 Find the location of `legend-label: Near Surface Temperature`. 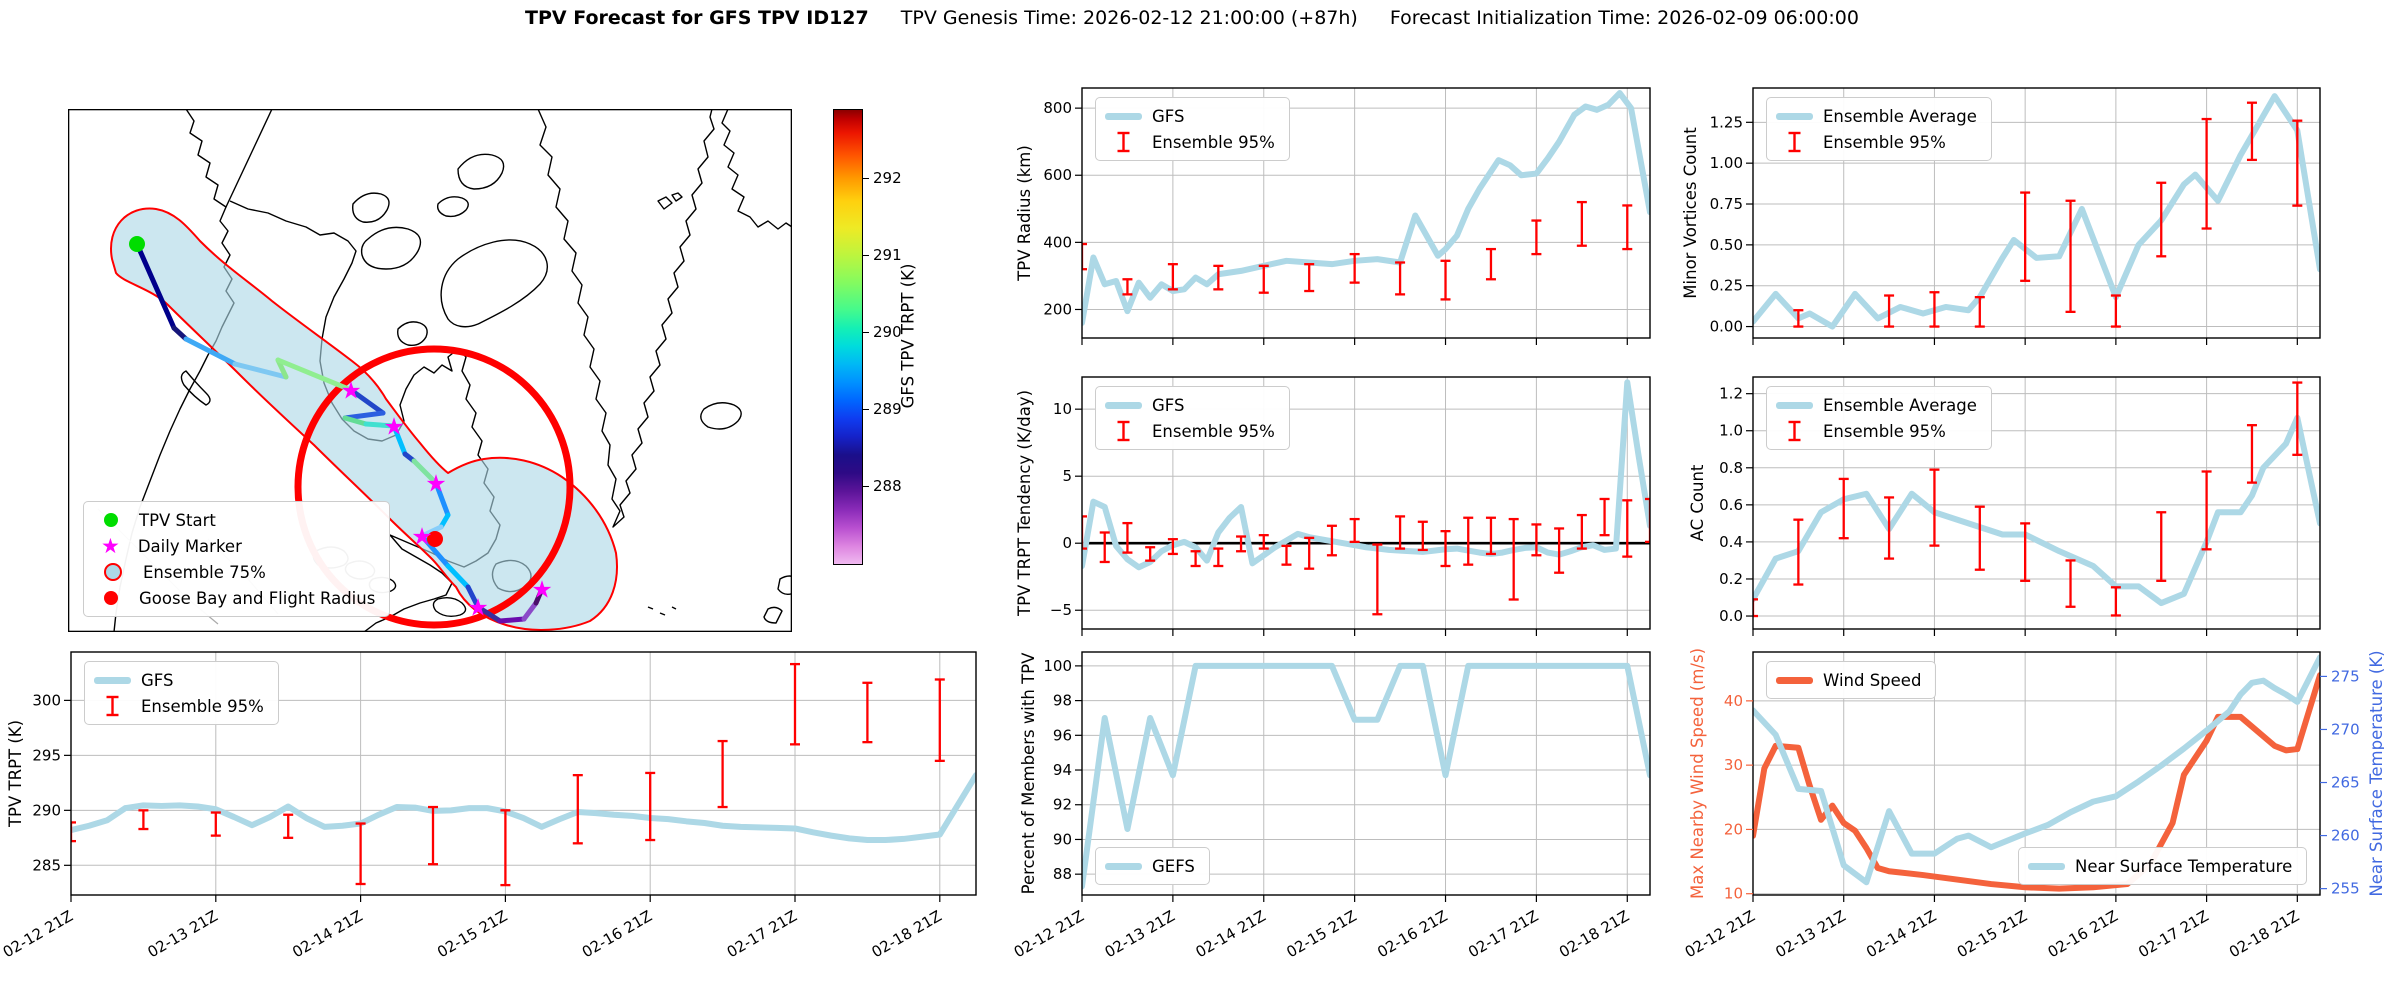

legend-label: Near Surface Temperature is located at coordinates (2184, 866).